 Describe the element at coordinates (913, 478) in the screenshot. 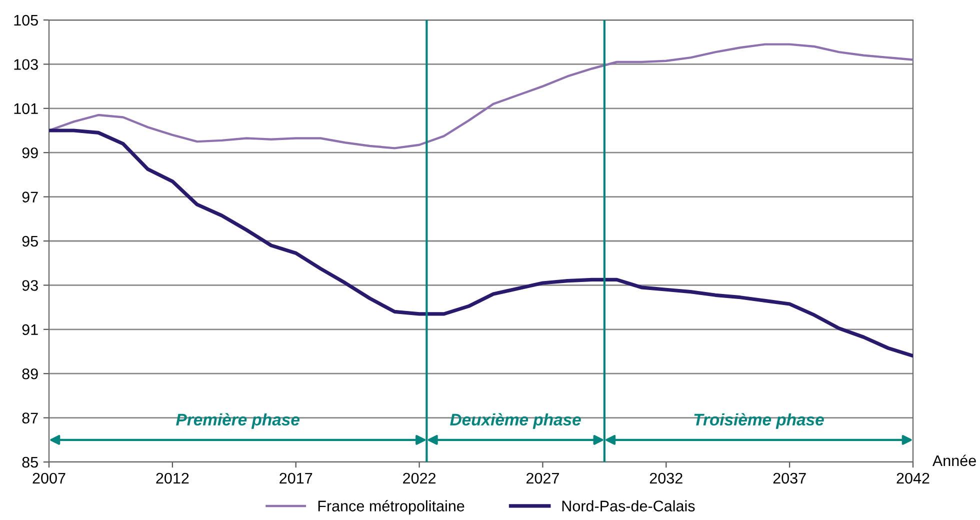

I see `x-tick-label: 2042` at that location.